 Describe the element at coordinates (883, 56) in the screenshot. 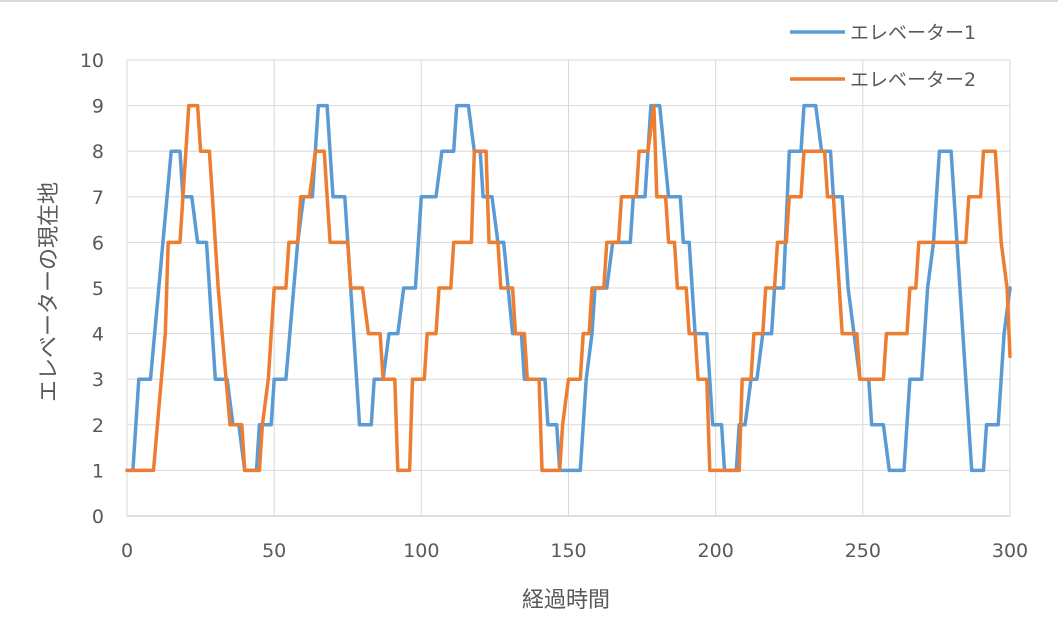

I see `legend: エレベーター1 エレベーター2` at that location.